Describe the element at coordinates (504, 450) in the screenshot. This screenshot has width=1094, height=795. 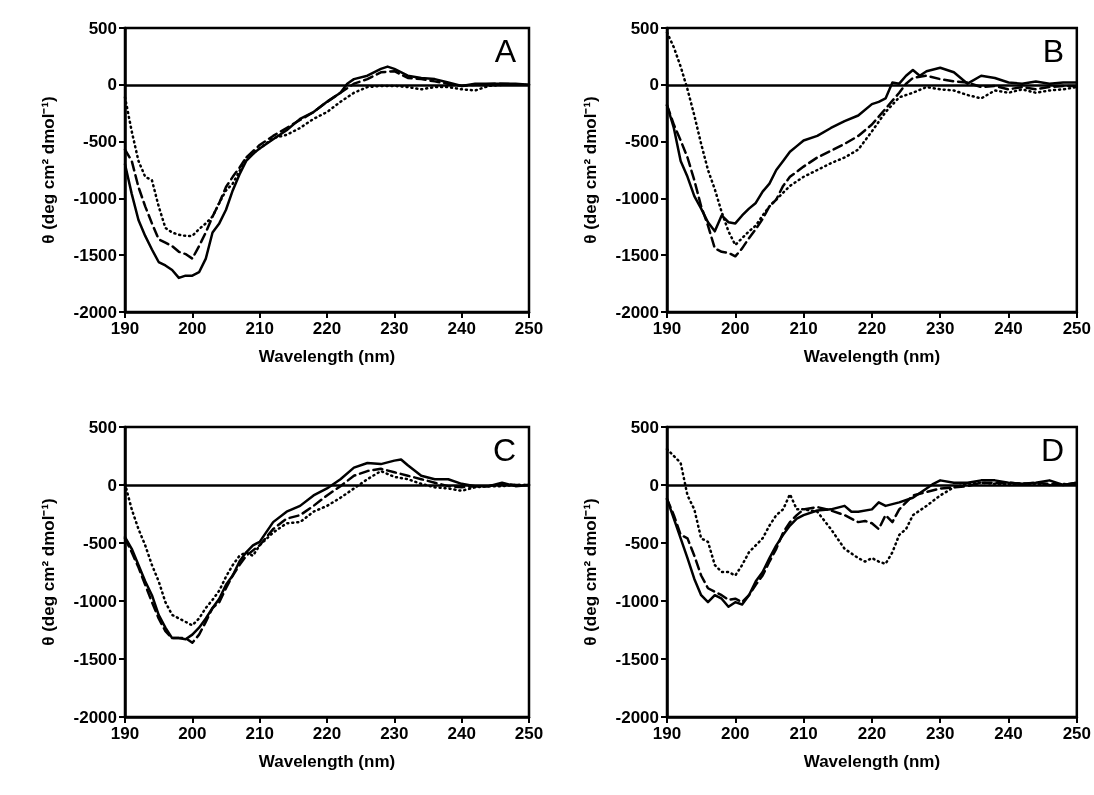
I see `chart-title: C` at that location.